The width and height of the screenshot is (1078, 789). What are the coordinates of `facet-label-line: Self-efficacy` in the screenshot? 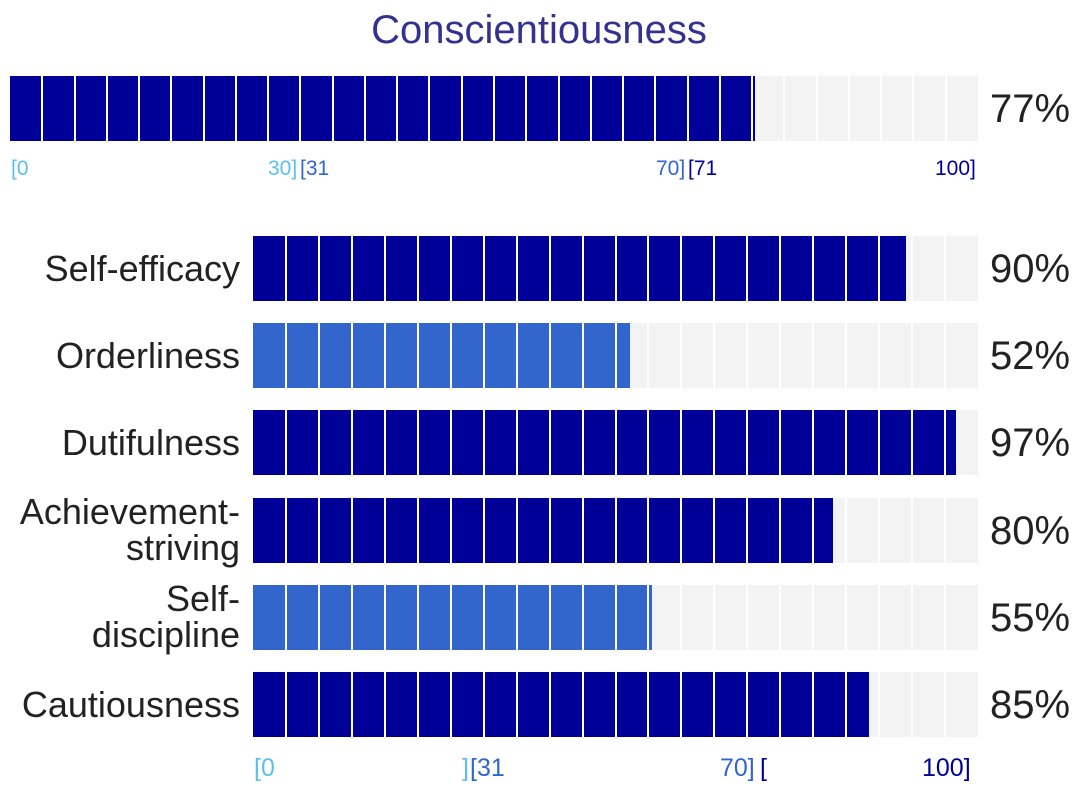 It's located at (142, 268).